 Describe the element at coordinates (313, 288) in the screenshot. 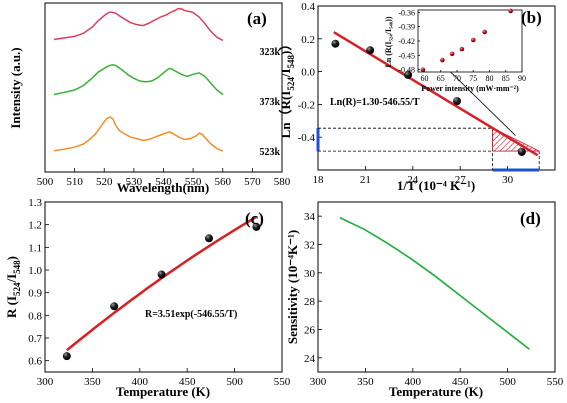

I see `panel-d-y-ticks: 24 26 28 30 32 34` at that location.